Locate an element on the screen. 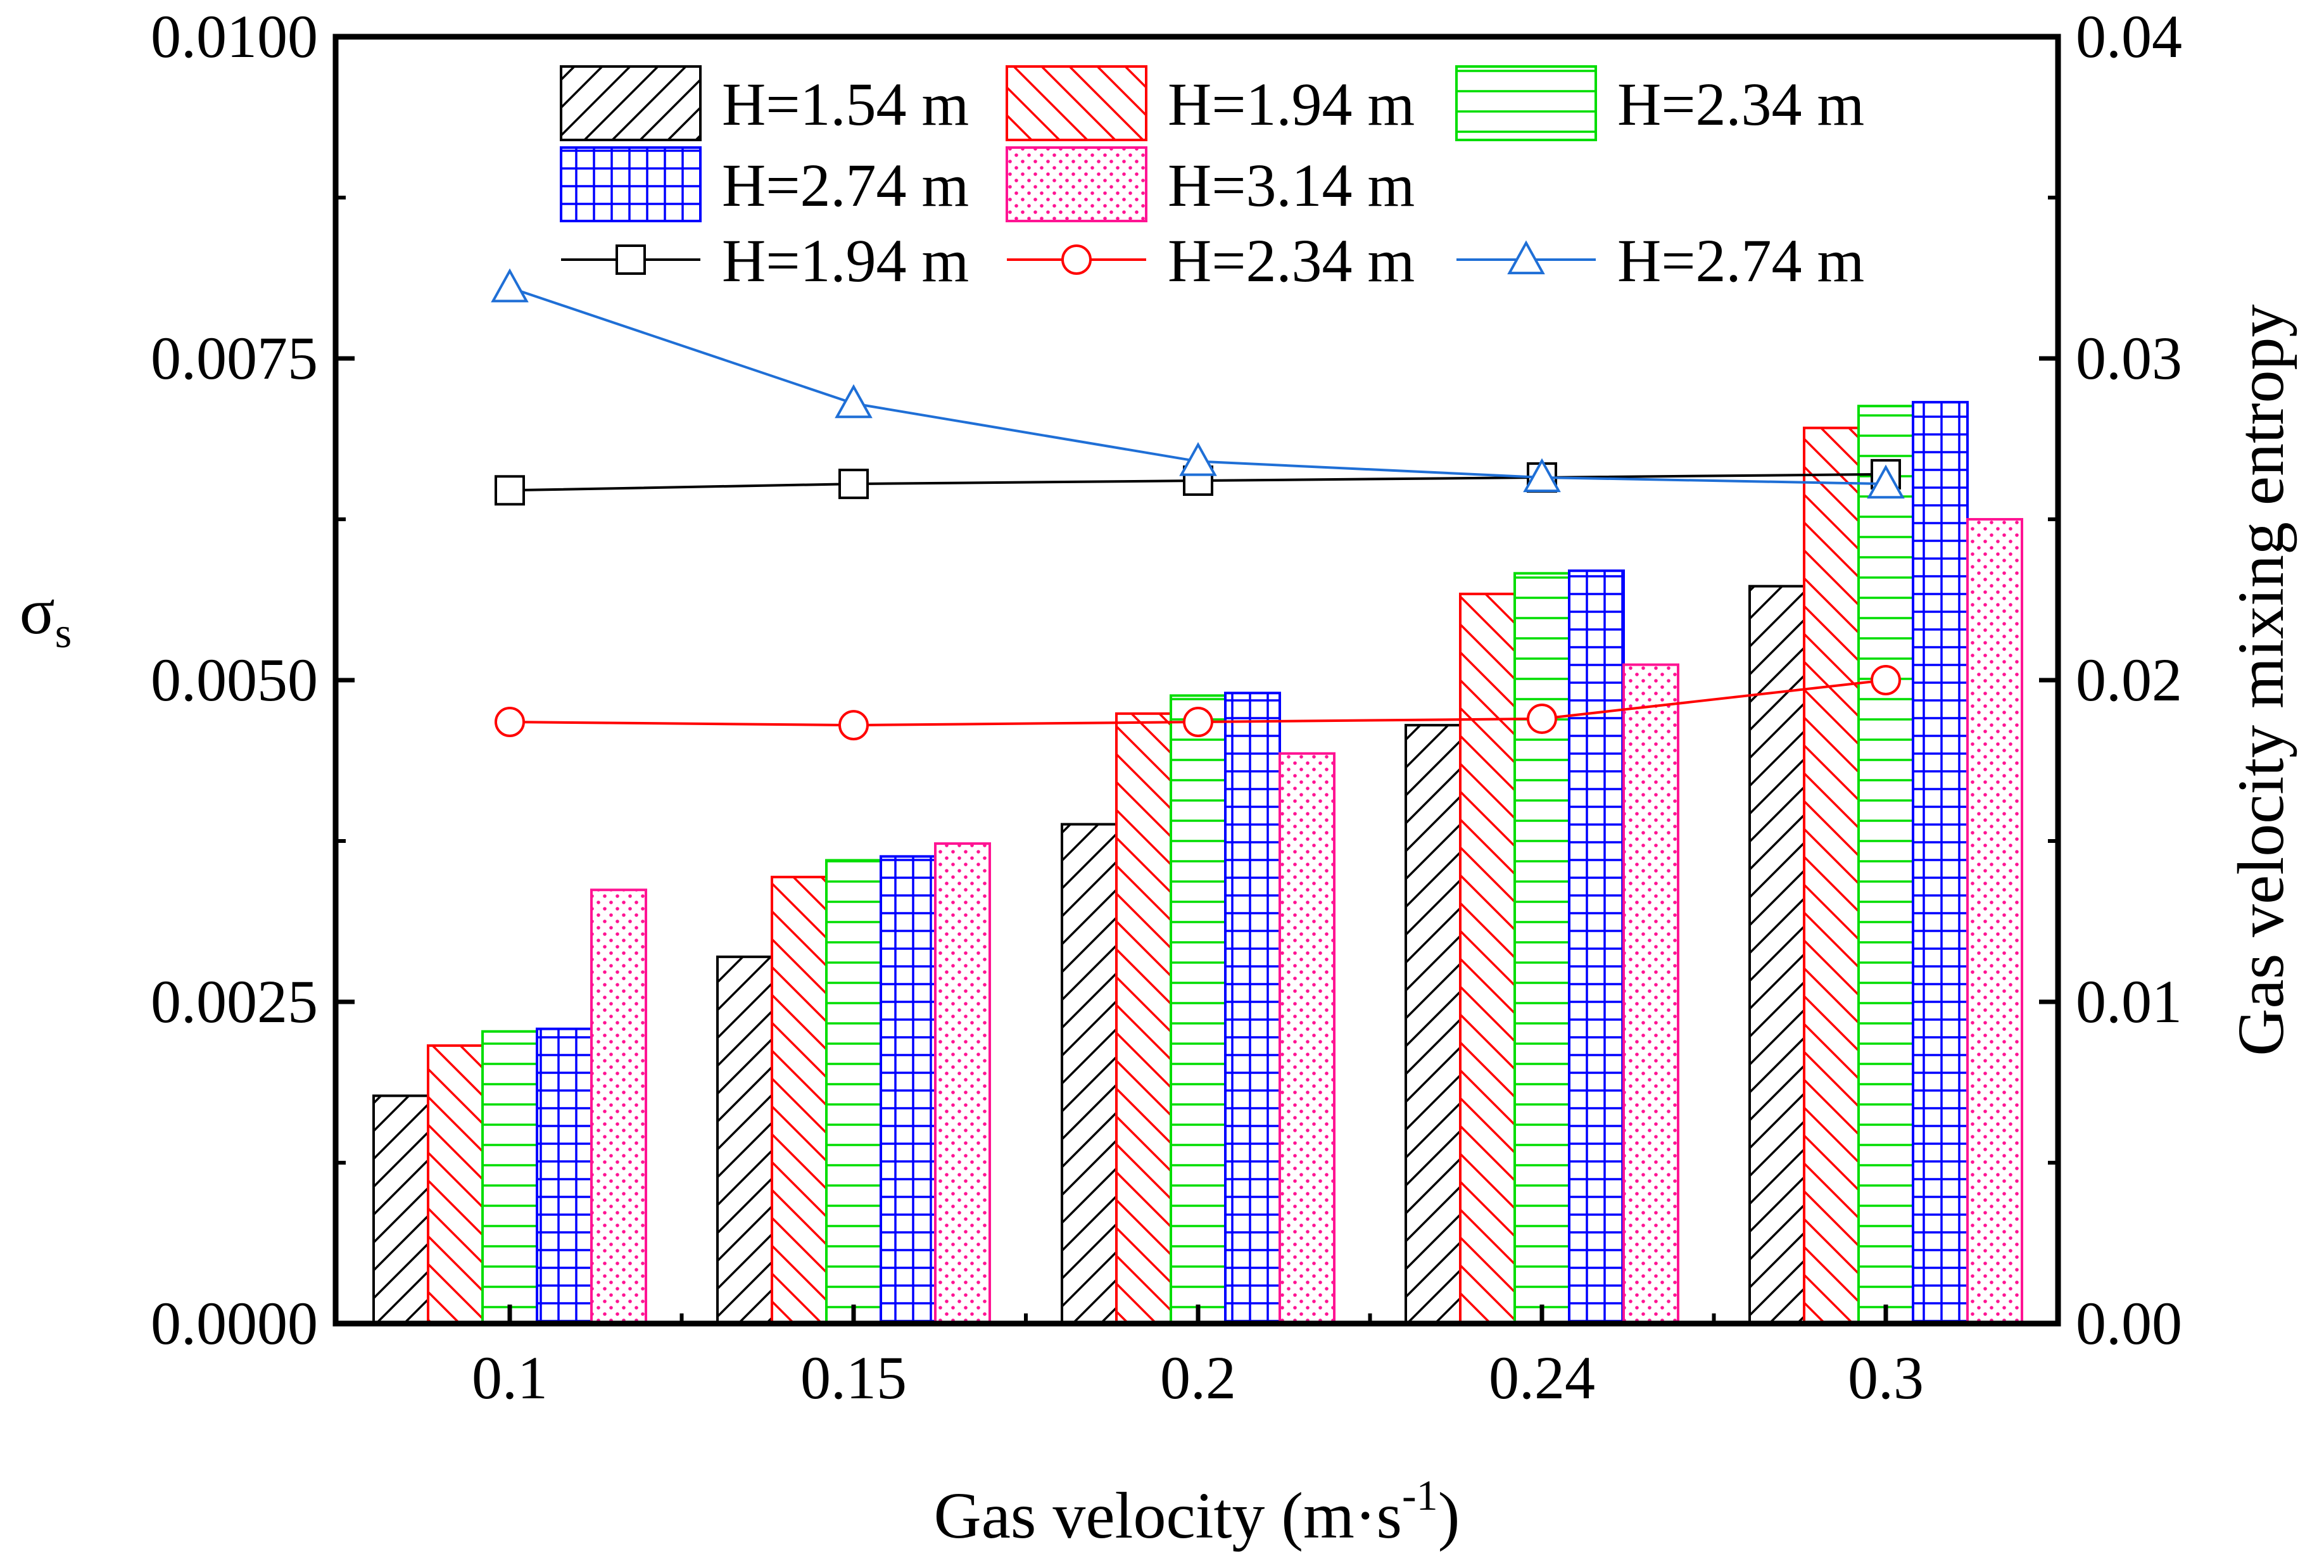 The image size is (2324, 1568). right-tick-label: 0.00 is located at coordinates (2129, 1323).